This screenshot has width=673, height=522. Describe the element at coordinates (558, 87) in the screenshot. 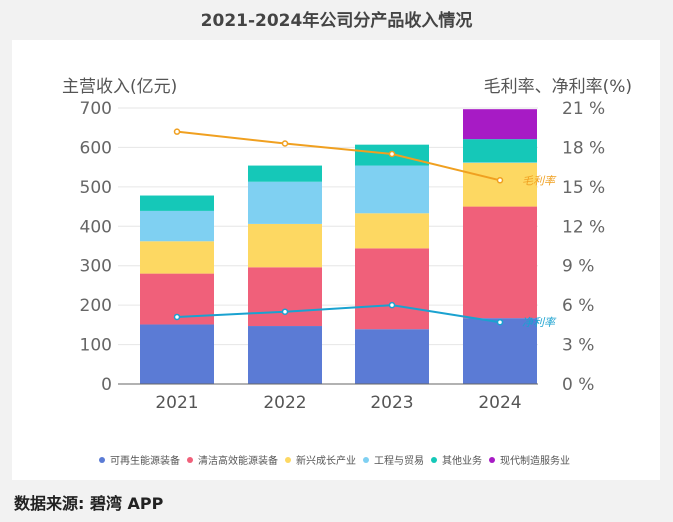

I see `y2-axis-title: 毛利率、净利率(%)` at that location.